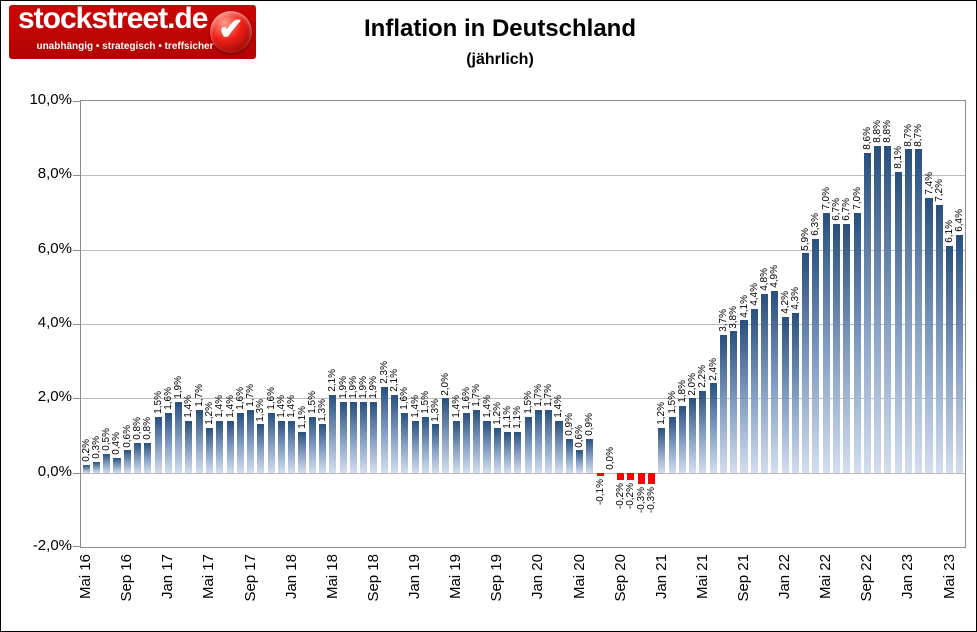 This screenshot has width=977, height=632. I want to click on x-axis-label: Sep 20, so click(620, 578).